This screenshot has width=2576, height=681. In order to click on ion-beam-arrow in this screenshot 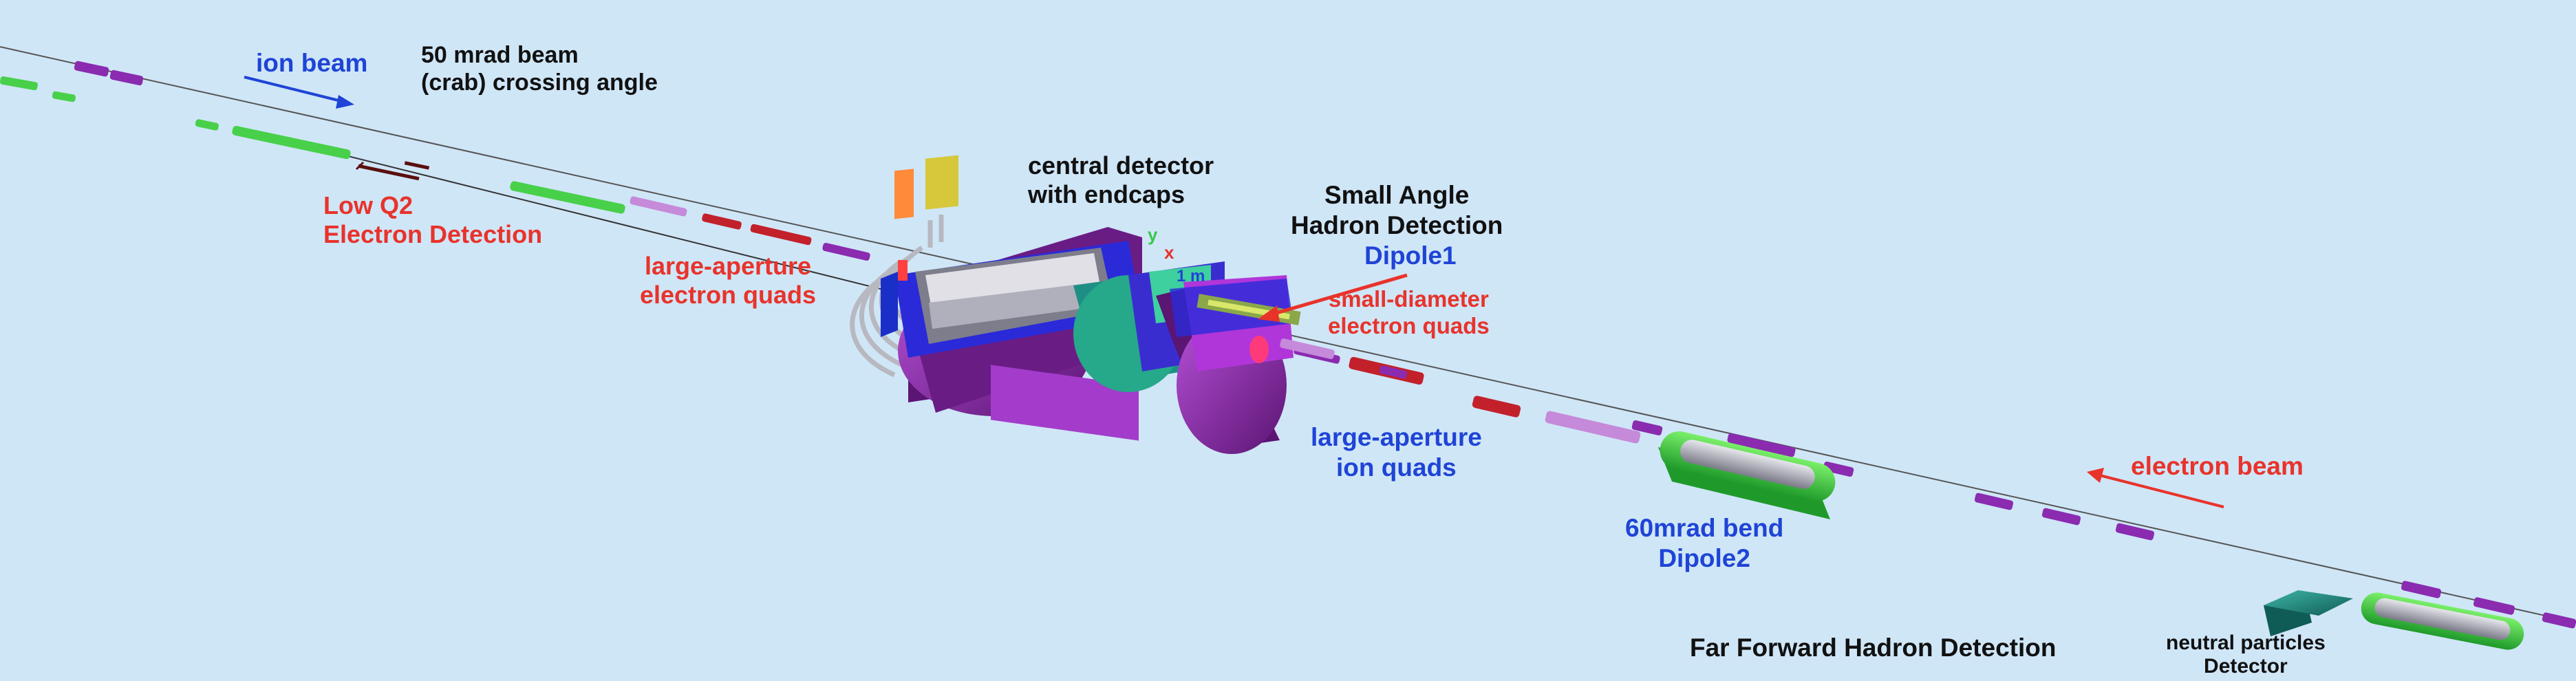, I will do `click(299, 92)`.